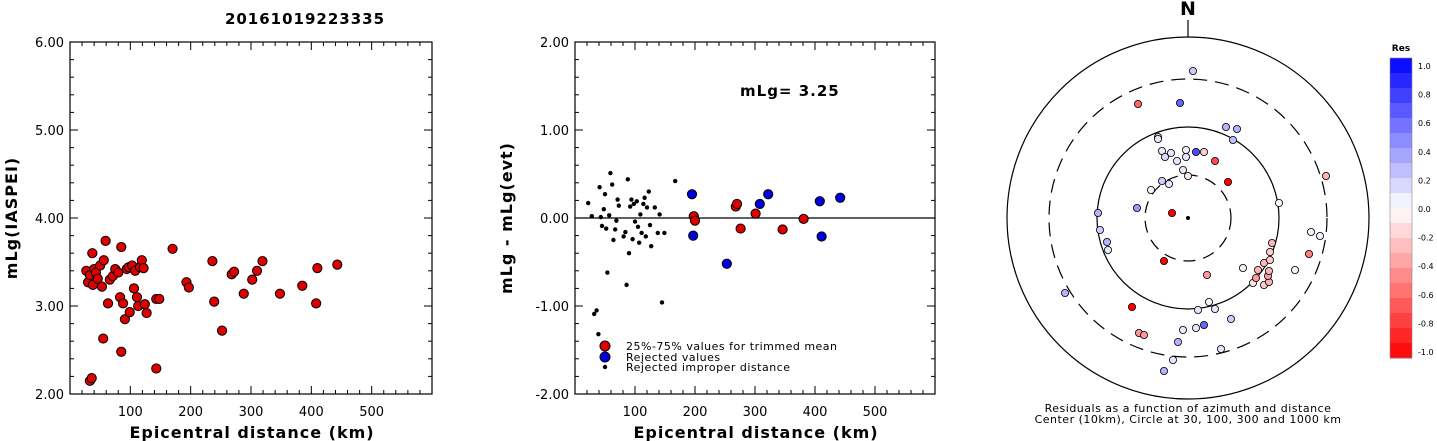  Describe the element at coordinates (212, 310) in the screenshot. I see `left-points` at that location.